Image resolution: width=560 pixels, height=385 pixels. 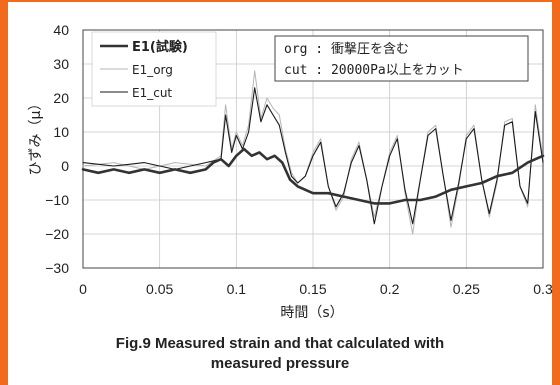 I want to click on annotation-box: org : 衝撃圧を含む cut : 20000Pa以上をカット, so click(x=401, y=58).